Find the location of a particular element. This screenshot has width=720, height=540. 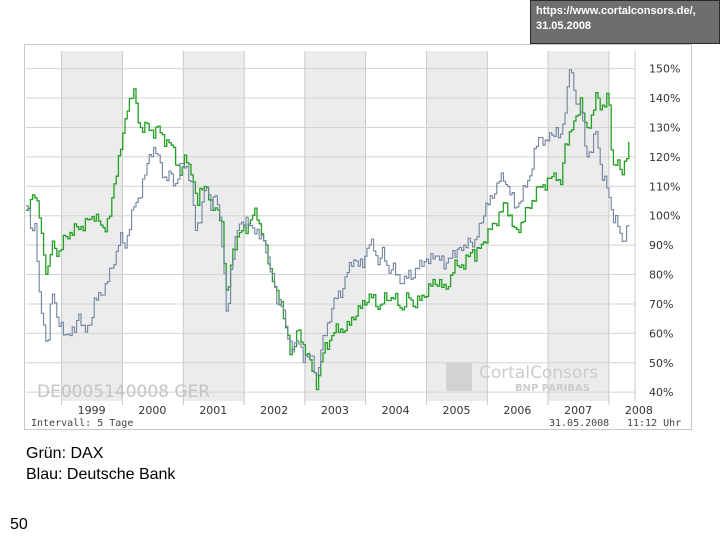

footer-time: 11:12 Uhr is located at coordinates (654, 423).